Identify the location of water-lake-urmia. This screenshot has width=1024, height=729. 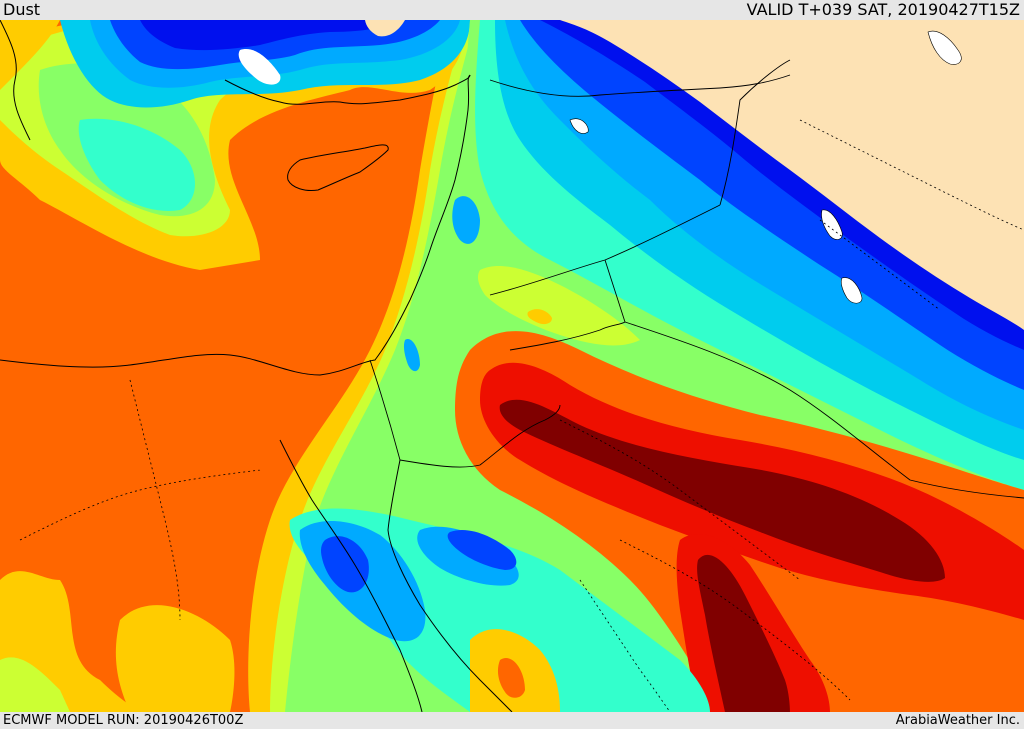
(944, 47).